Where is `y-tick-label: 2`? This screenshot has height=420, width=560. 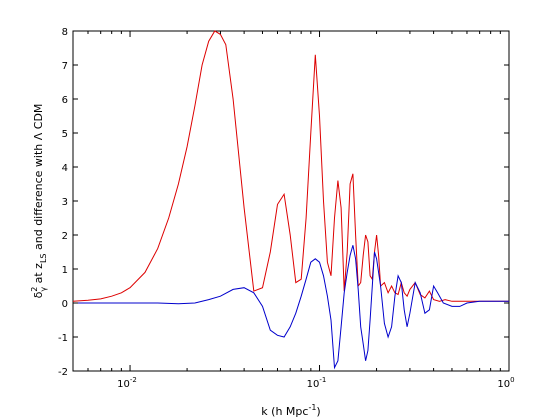
y-tick-label: 2 is located at coordinates (65, 236).